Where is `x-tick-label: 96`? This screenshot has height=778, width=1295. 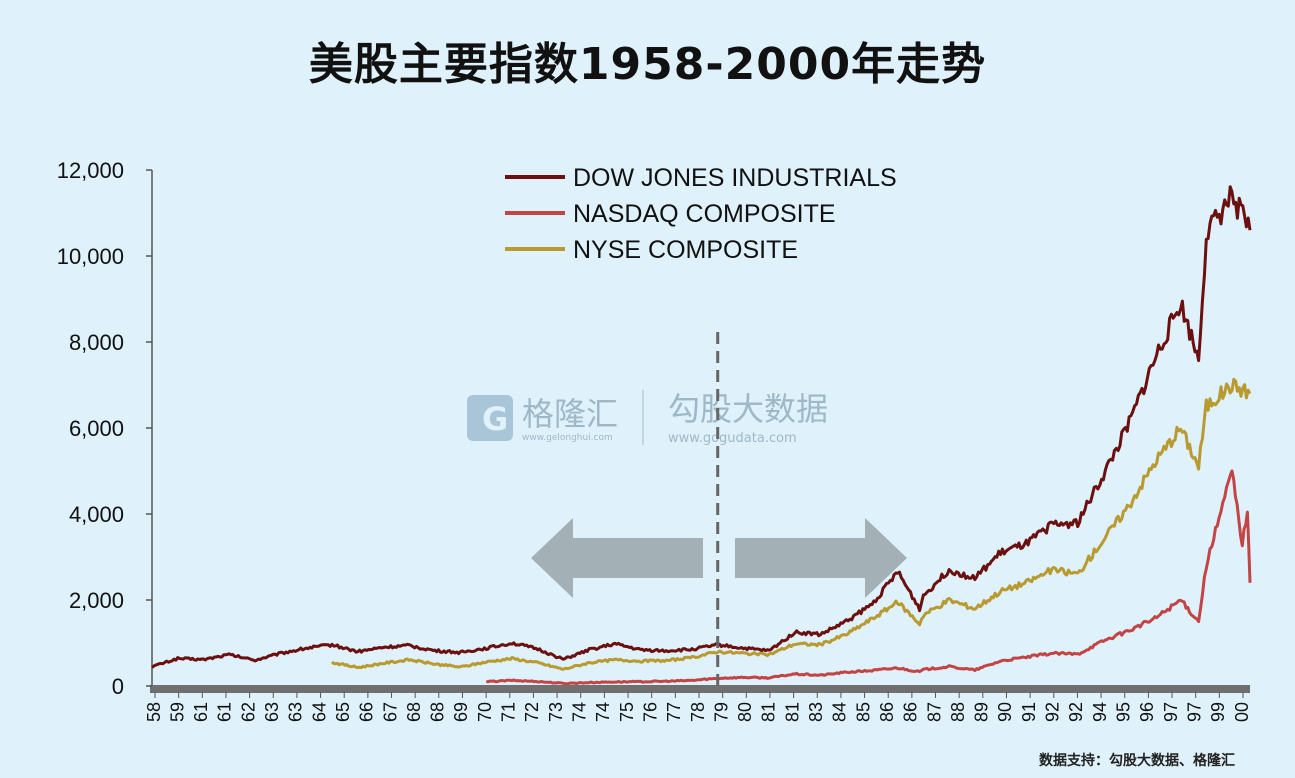 x-tick-label: 96 is located at coordinates (1147, 712).